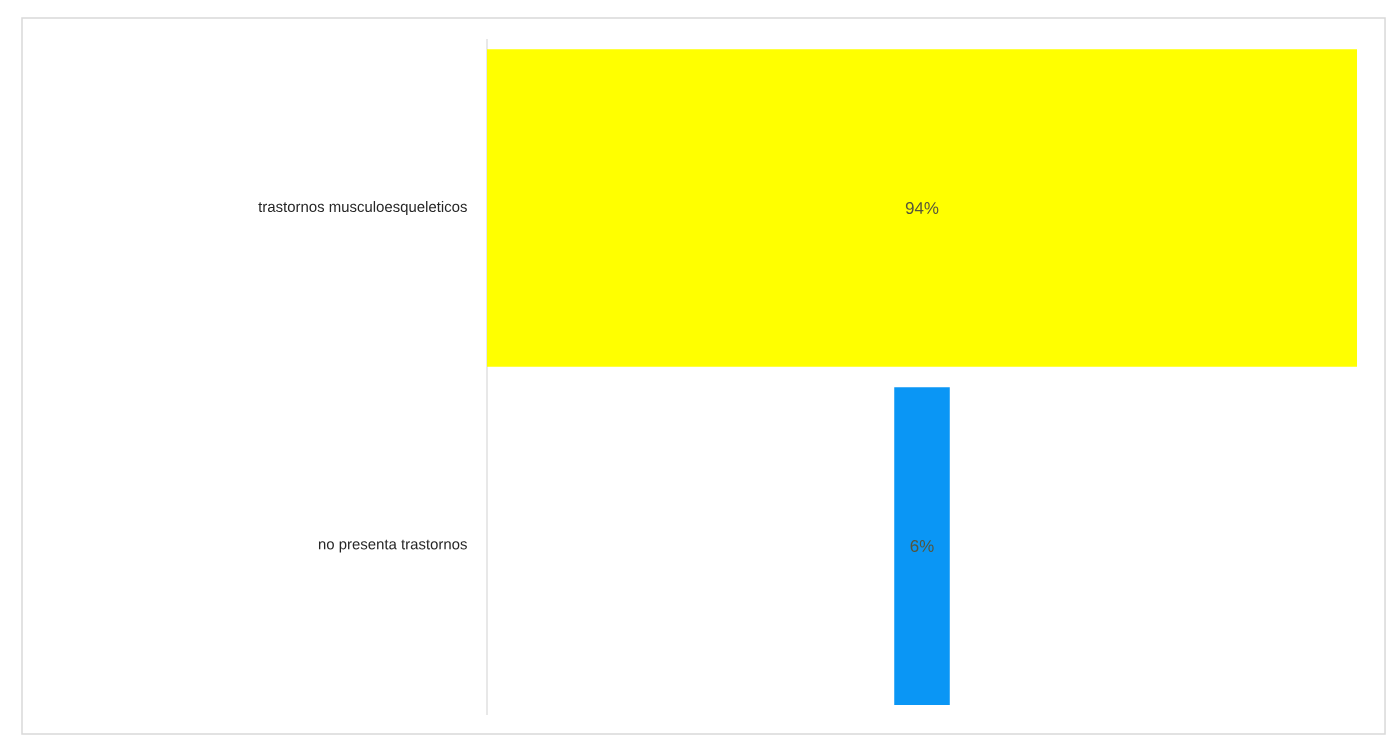 Image resolution: width=1397 pixels, height=738 pixels. What do you see at coordinates (922, 546) in the screenshot?
I see `data-label: 6%` at bounding box center [922, 546].